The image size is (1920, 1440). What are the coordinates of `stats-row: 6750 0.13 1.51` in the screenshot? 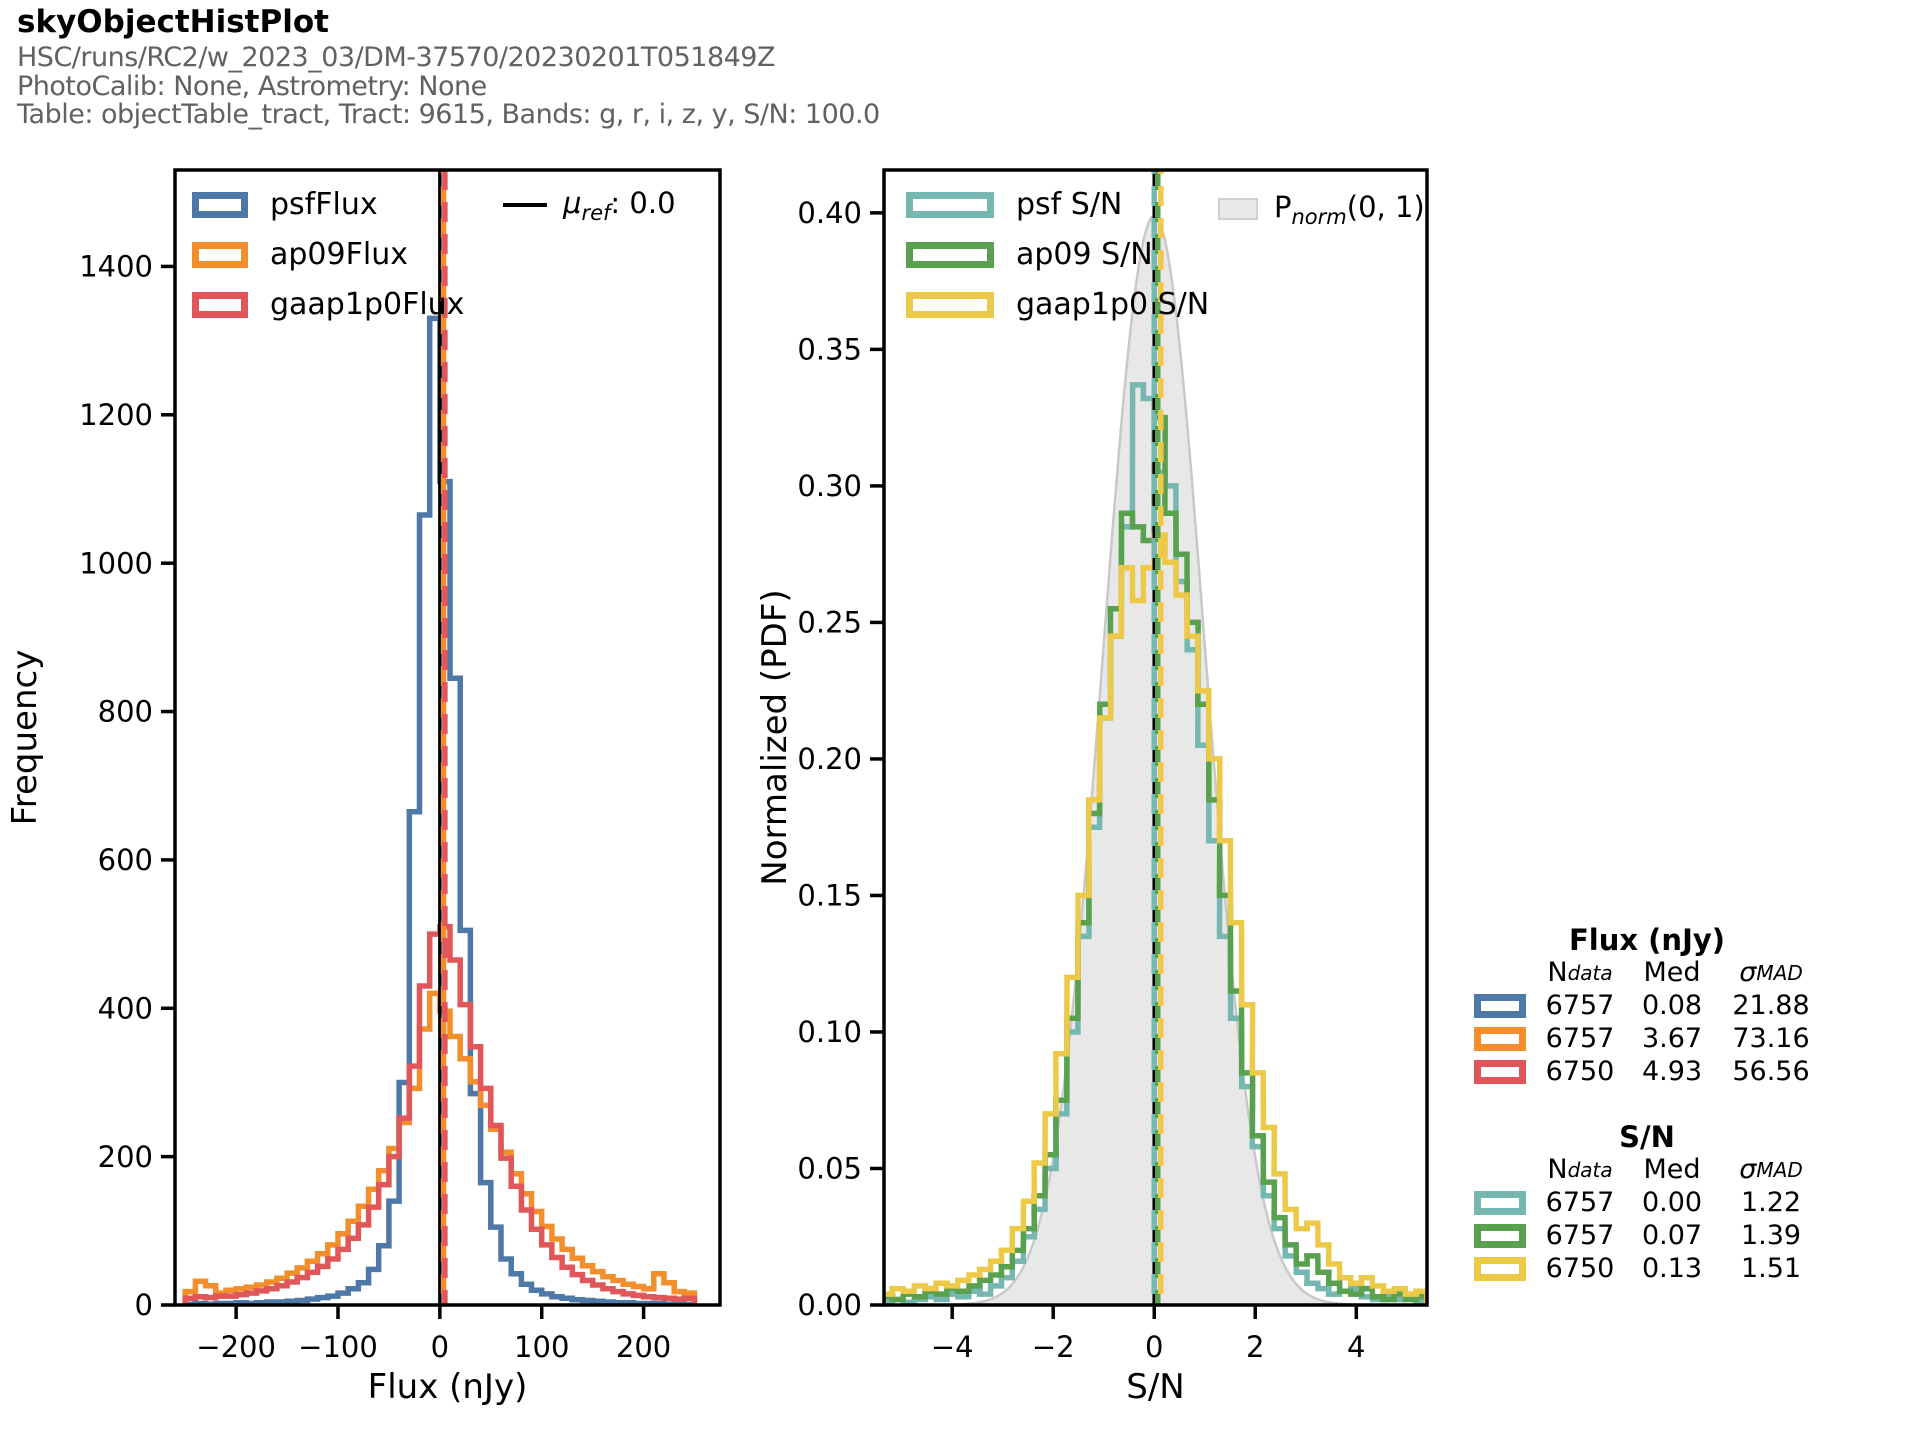 It's located at (1651, 1268).